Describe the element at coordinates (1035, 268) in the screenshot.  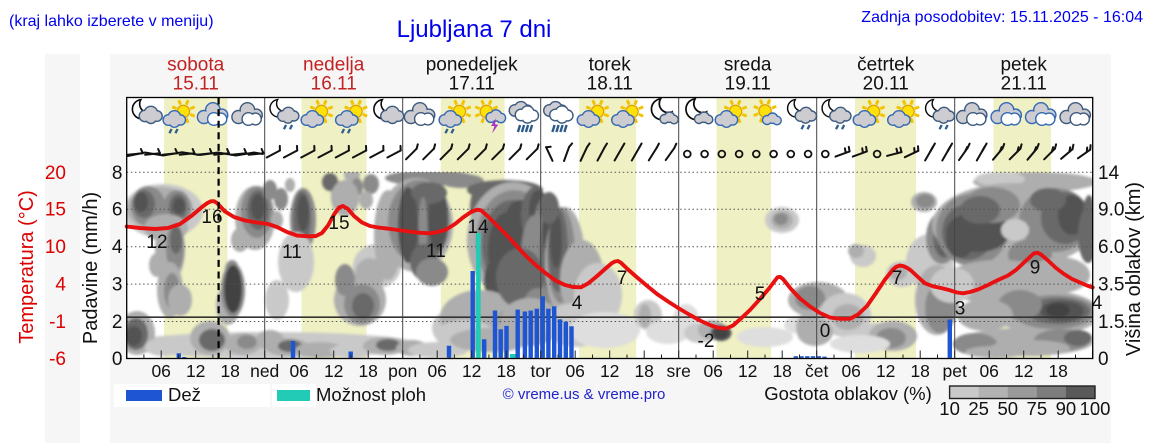
I see `svg-text: 9` at that location.